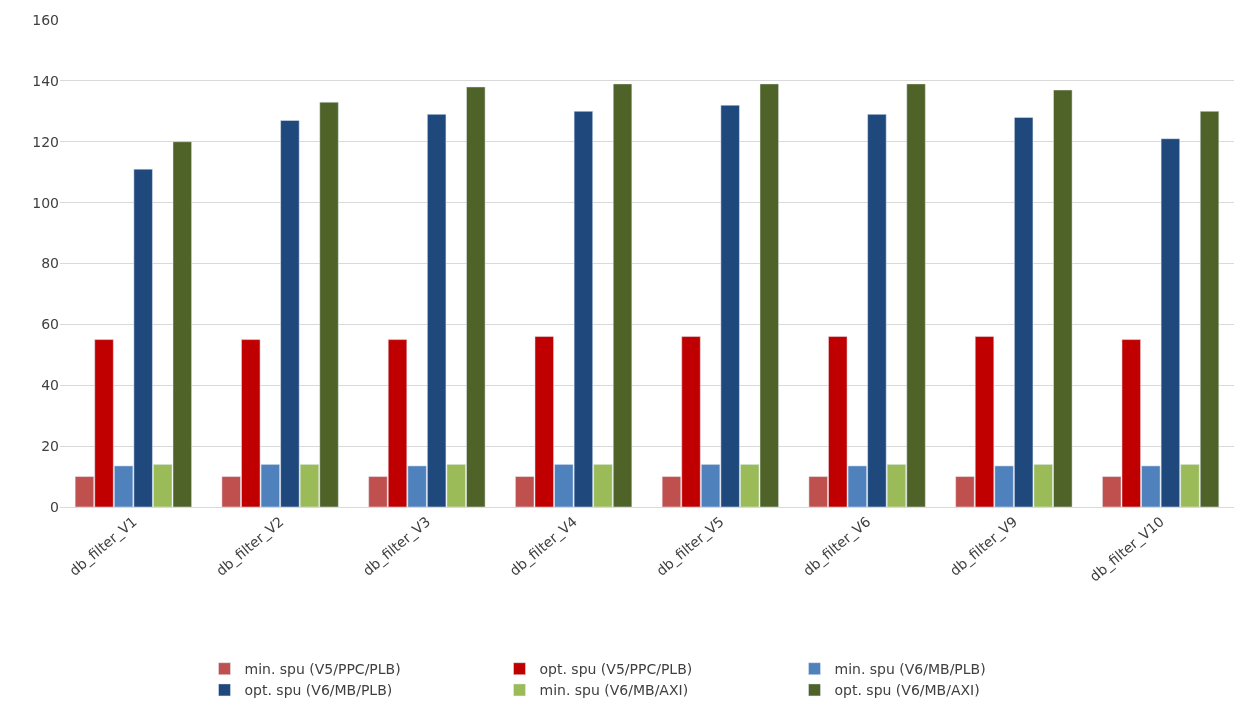 The width and height of the screenshot is (1254, 718). What do you see at coordinates (322, 669) in the screenshot?
I see `legend-label: min. spu (V5/PPC/PLB)` at bounding box center [322, 669].